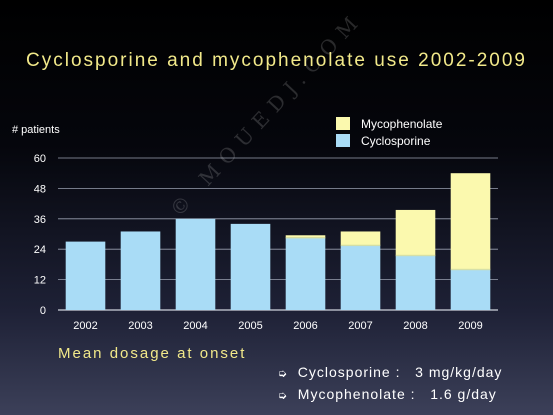 Image resolution: width=553 pixels, height=415 pixels. I want to click on bar-mycophenolate-2006, so click(305, 236).